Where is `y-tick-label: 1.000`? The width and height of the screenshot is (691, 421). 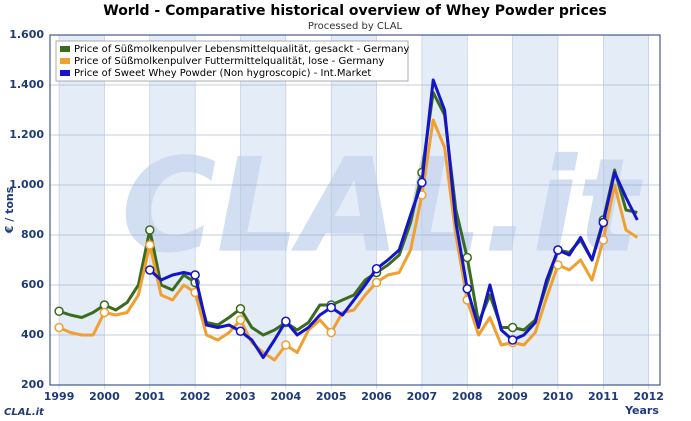
y-tick-label: 1.000 is located at coordinates (26, 184).